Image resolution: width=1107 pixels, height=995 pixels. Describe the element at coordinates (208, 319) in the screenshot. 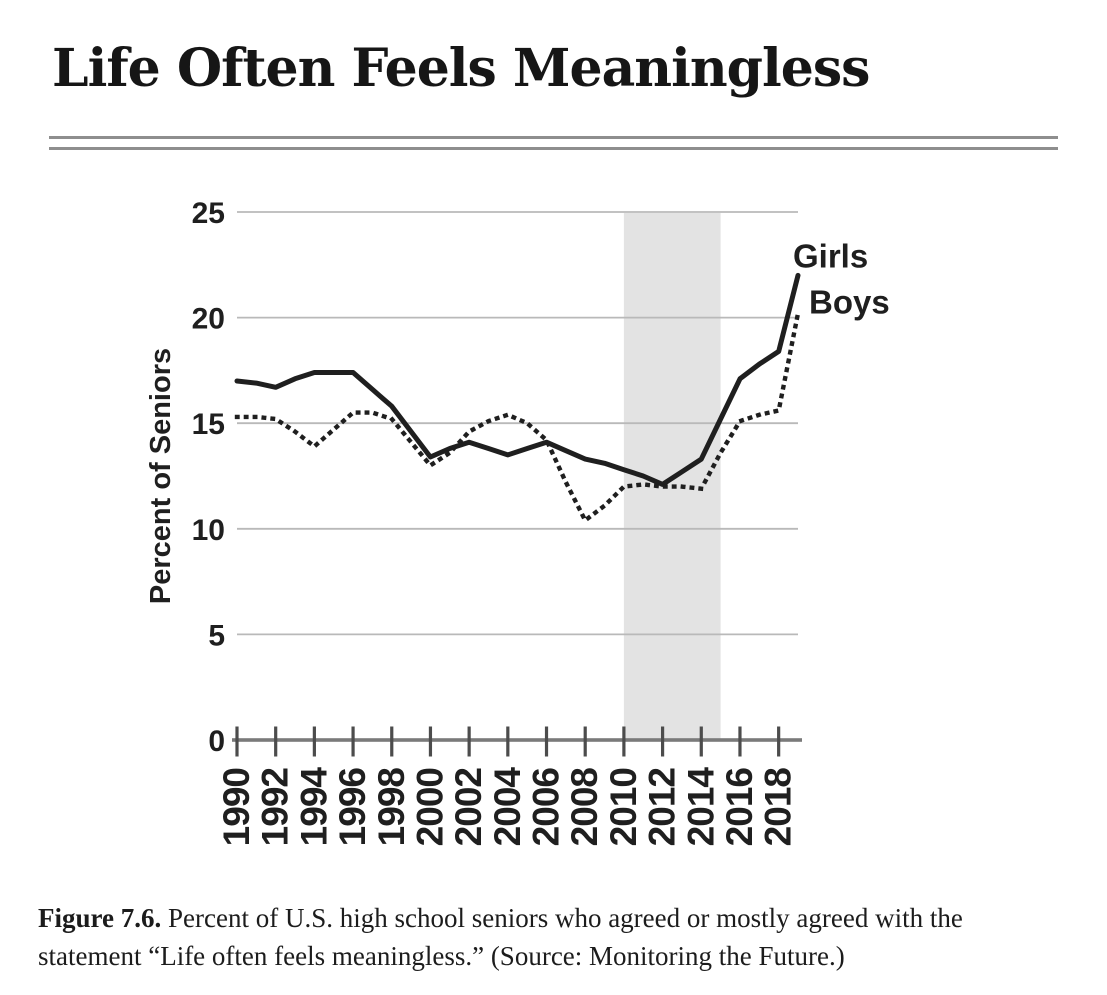

I see `ytick-label-20: 20` at that location.